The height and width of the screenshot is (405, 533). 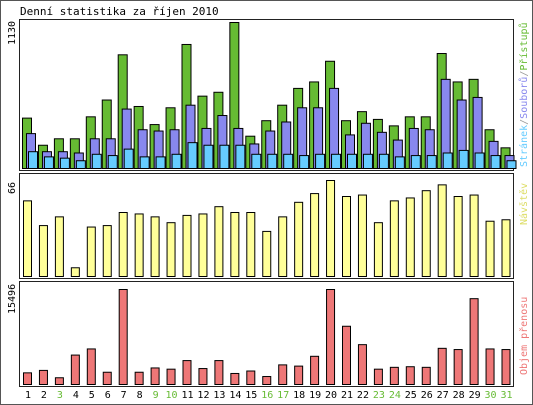 I want to click on legend-stranek: Stránek, so click(x=524, y=146).